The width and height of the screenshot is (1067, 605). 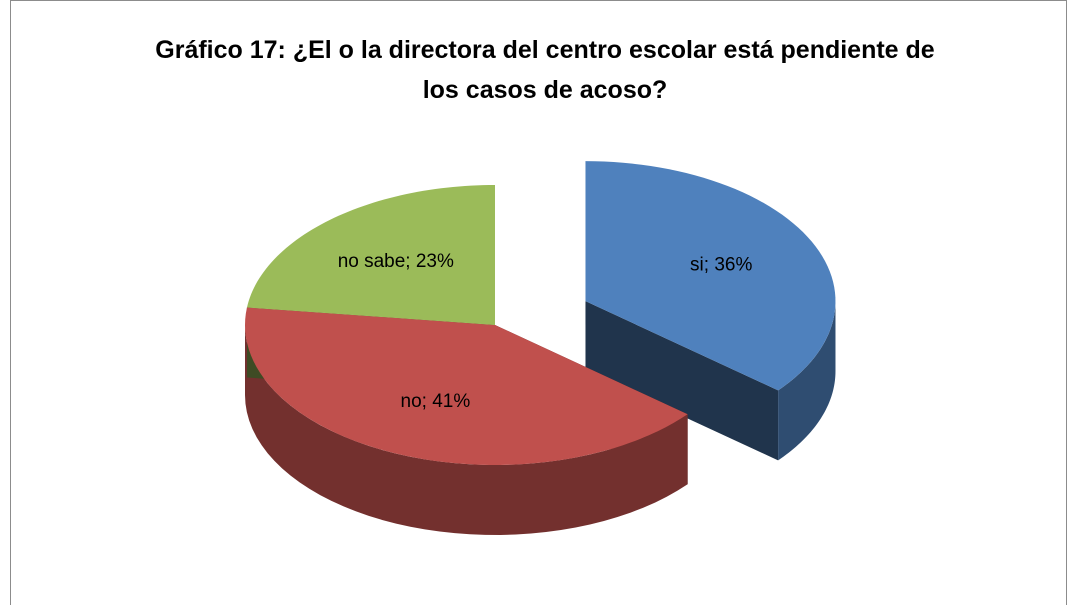 What do you see at coordinates (721, 264) in the screenshot?
I see `data-label: si; 36%` at bounding box center [721, 264].